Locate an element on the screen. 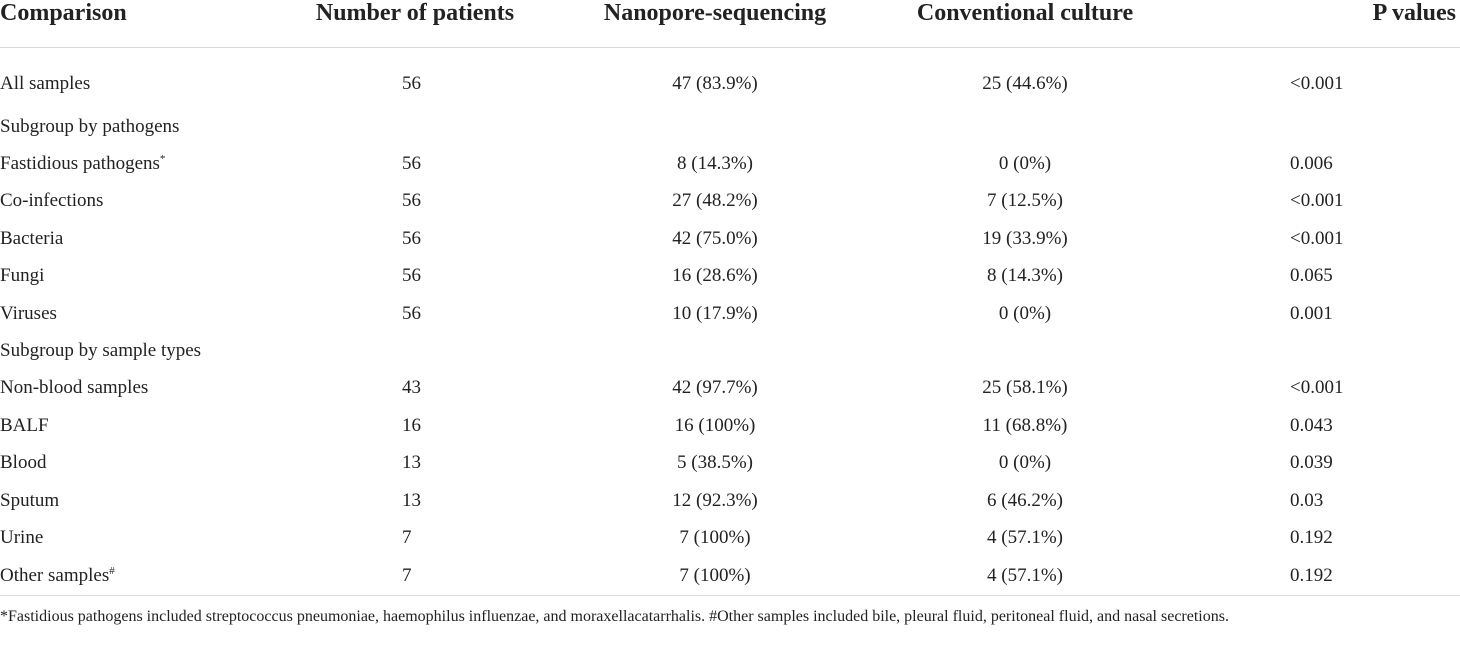  nanopore-result-cell: 5 (38.5%) is located at coordinates (715, 463).